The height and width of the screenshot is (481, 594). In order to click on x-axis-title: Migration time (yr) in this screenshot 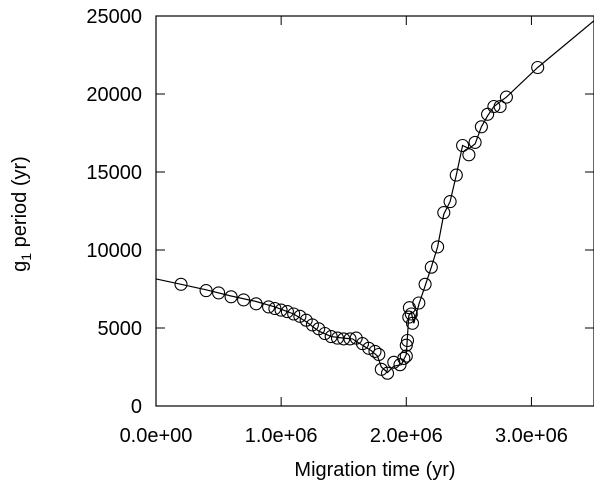, I will do `click(374, 470)`.